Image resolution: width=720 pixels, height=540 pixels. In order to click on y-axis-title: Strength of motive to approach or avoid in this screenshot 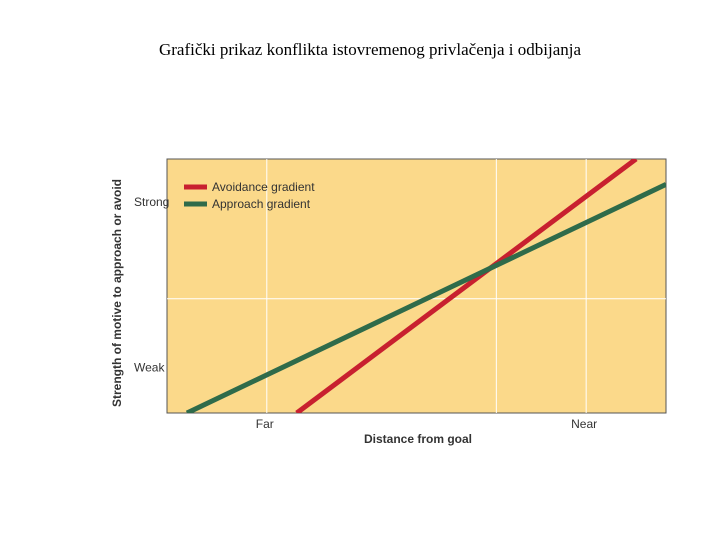, I will do `click(117, 293)`.